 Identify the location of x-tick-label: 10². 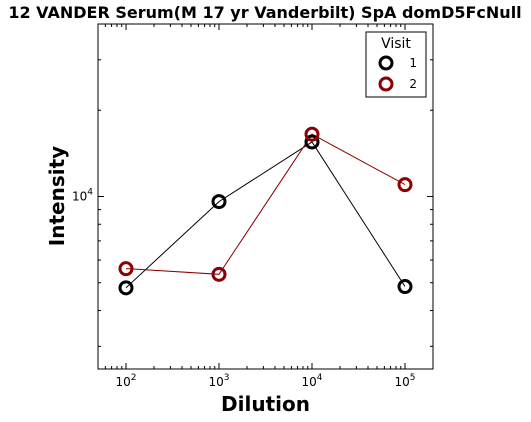
(125, 381).